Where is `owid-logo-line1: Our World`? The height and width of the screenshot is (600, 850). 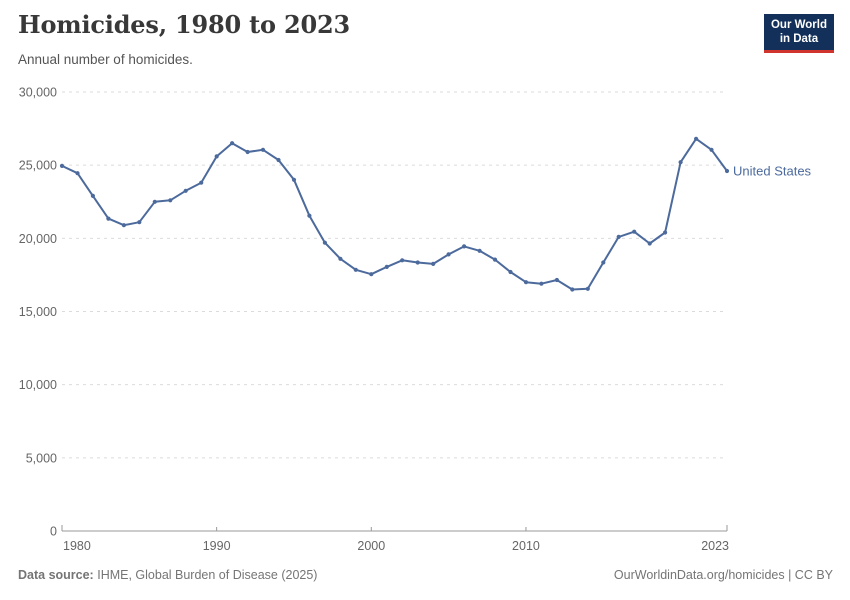 owid-logo-line1: Our World is located at coordinates (798, 25).